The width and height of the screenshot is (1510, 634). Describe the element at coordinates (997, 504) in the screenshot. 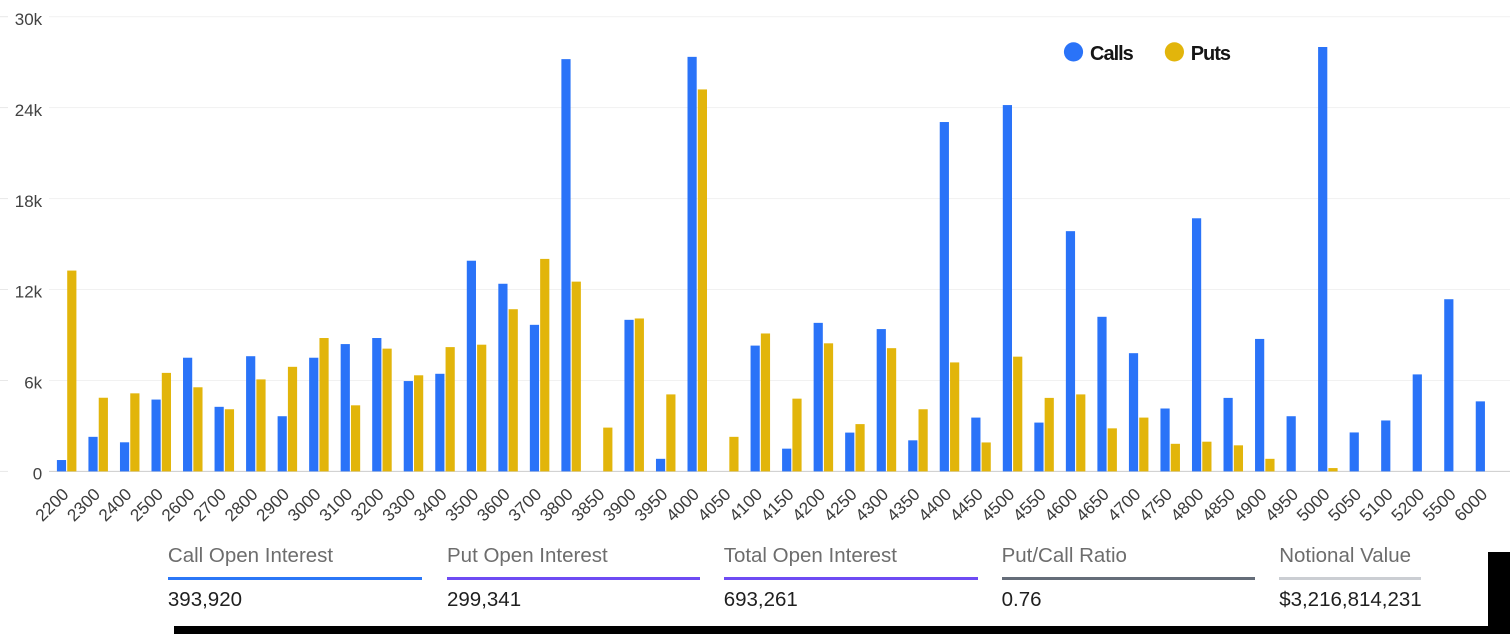

I see `svg-text: 4500` at that location.